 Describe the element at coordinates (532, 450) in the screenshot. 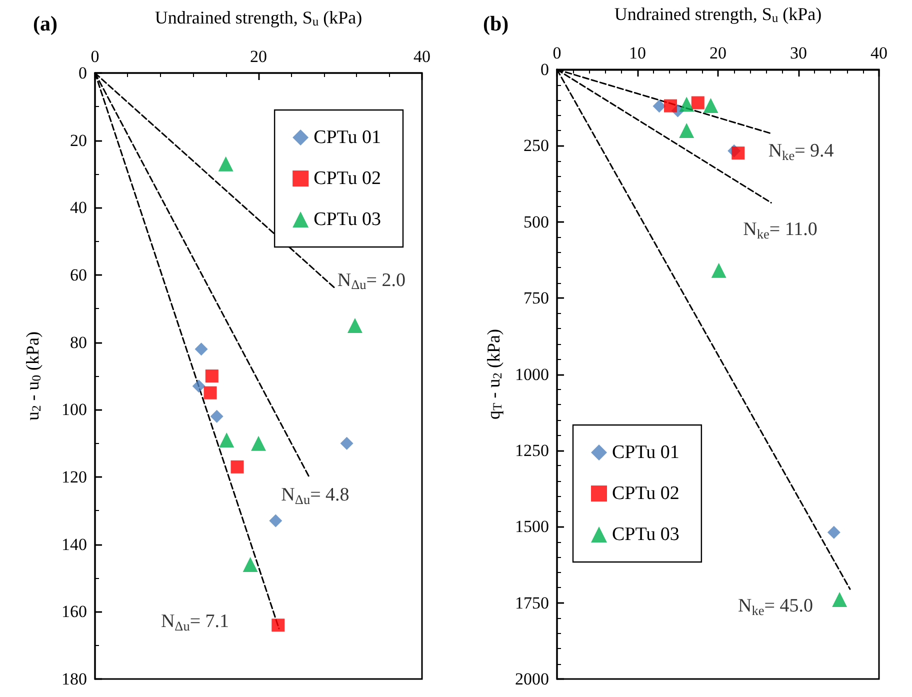

I see `y-tick-label: 1250` at that location.